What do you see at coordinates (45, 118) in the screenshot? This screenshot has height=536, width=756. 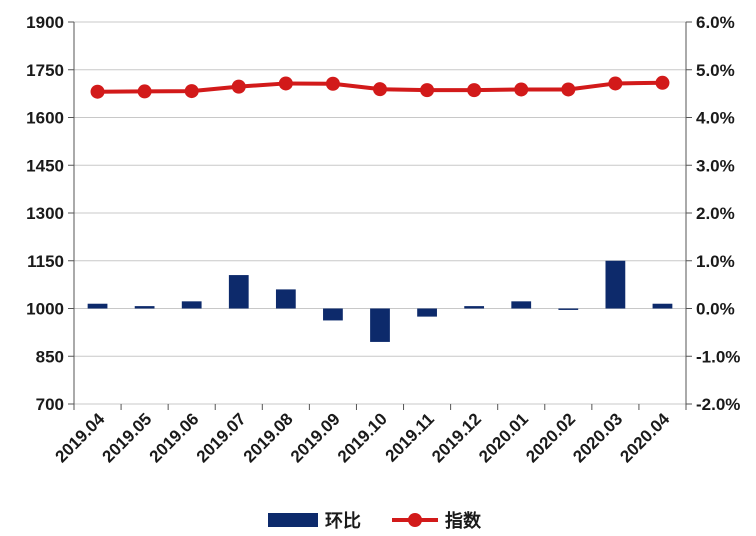 I see `left-tick-label: 1600` at bounding box center [45, 118].